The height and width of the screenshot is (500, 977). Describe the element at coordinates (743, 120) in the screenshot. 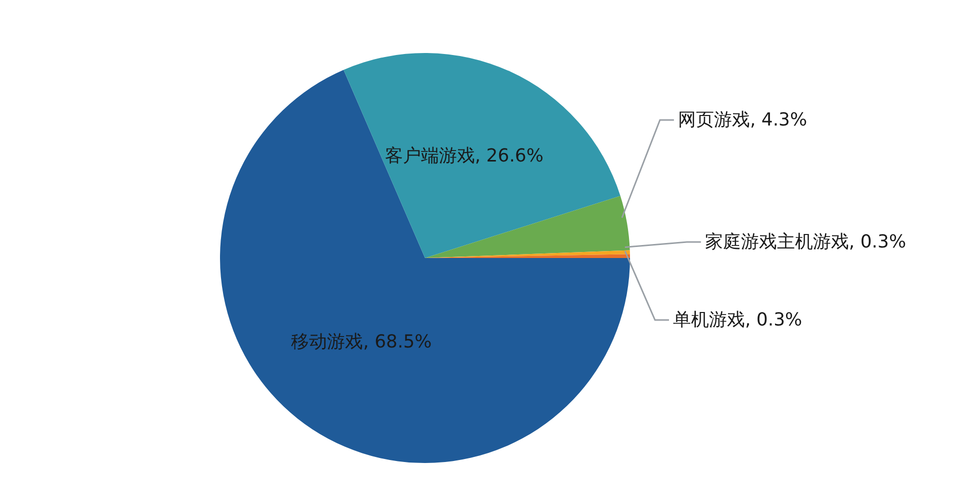

I see `slice-label: 网页游戏, 4.3%` at that location.